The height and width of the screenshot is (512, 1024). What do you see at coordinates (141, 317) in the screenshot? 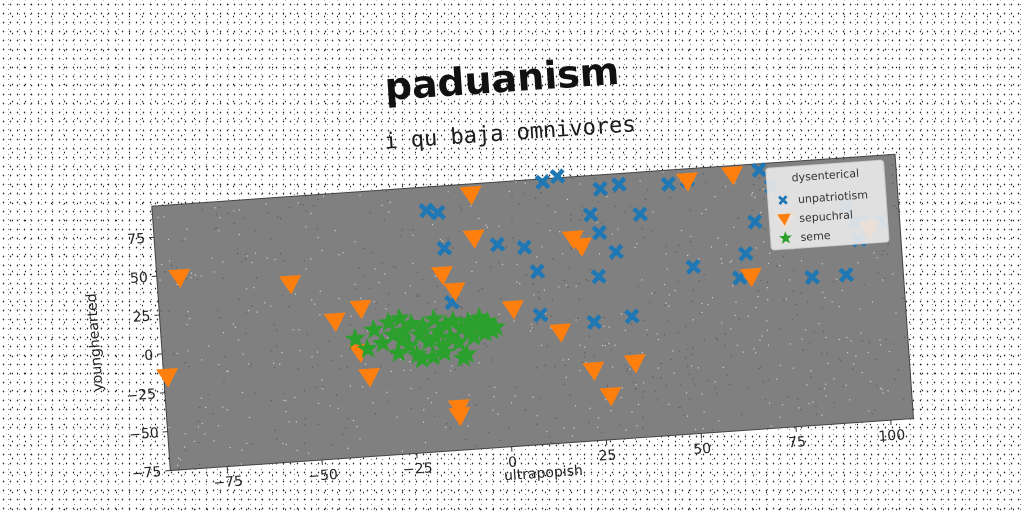
I see `y-tick-label: 25` at bounding box center [141, 317].